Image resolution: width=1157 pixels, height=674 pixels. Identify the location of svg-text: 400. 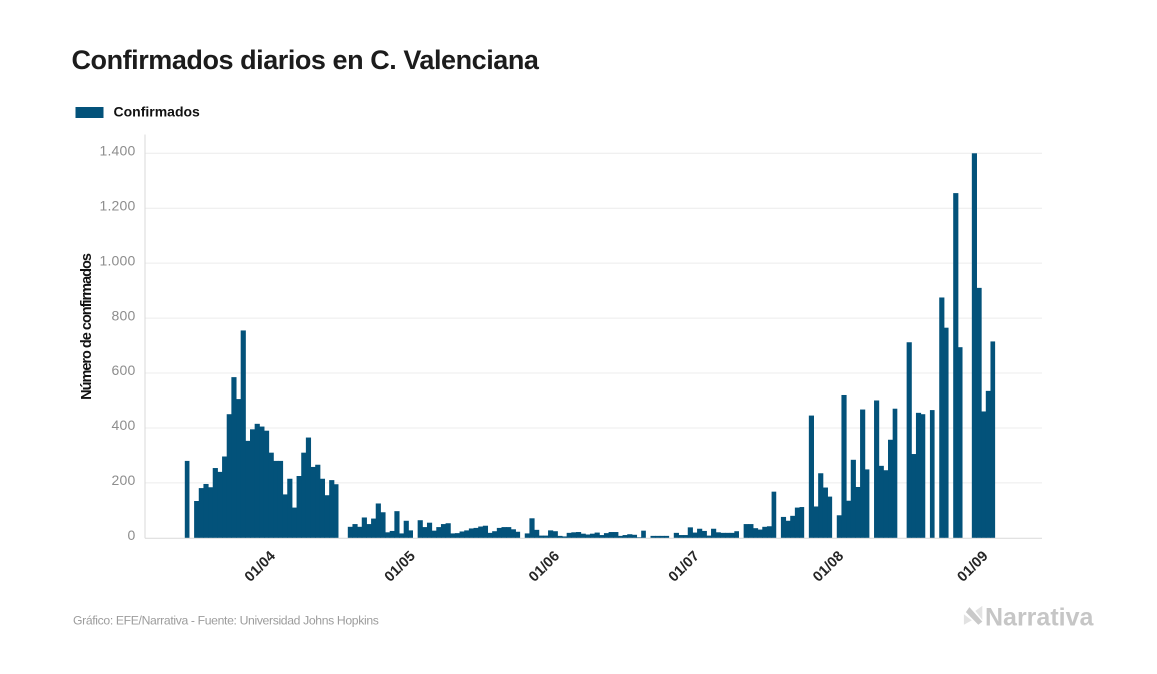
(124, 425).